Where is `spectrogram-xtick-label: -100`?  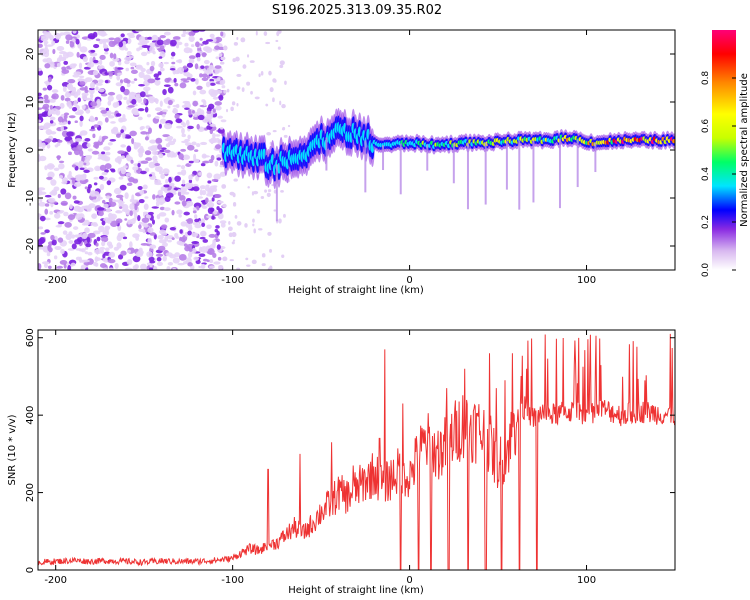 spectrogram-xtick-label: -100 is located at coordinates (232, 280).